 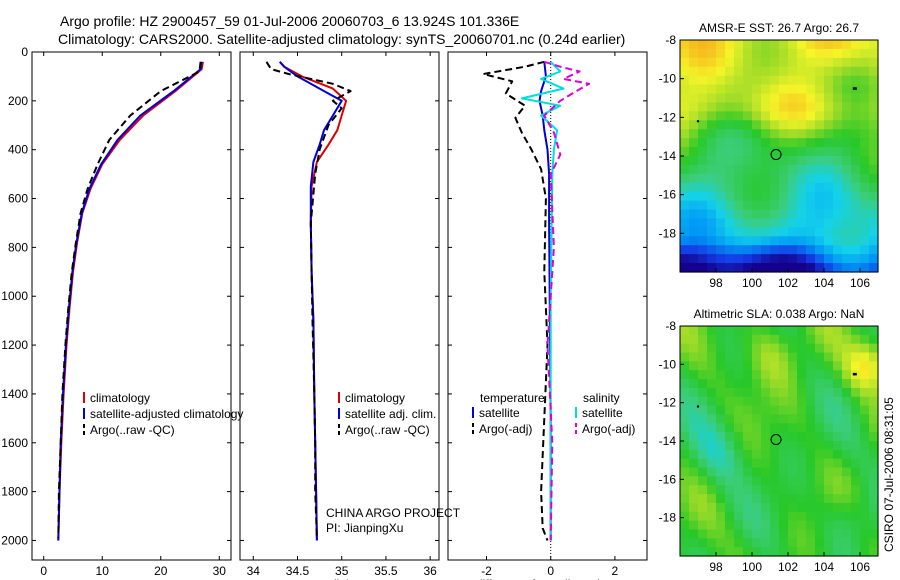 What do you see at coordinates (716, 283) in the screenshot?
I see `amsre_sst_map-xtick-label: 98` at bounding box center [716, 283].